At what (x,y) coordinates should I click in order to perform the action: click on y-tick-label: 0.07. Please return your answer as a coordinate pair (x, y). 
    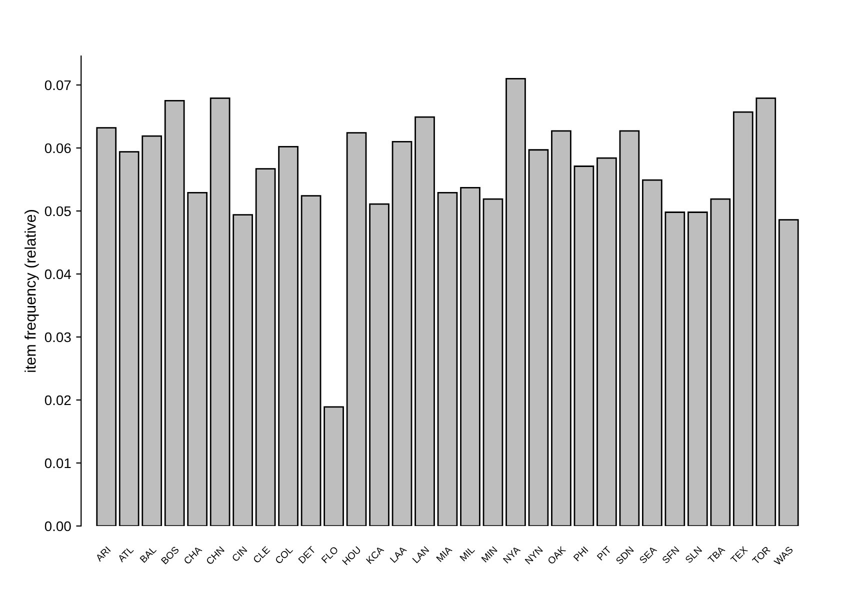
    Looking at the image, I should click on (57, 85).